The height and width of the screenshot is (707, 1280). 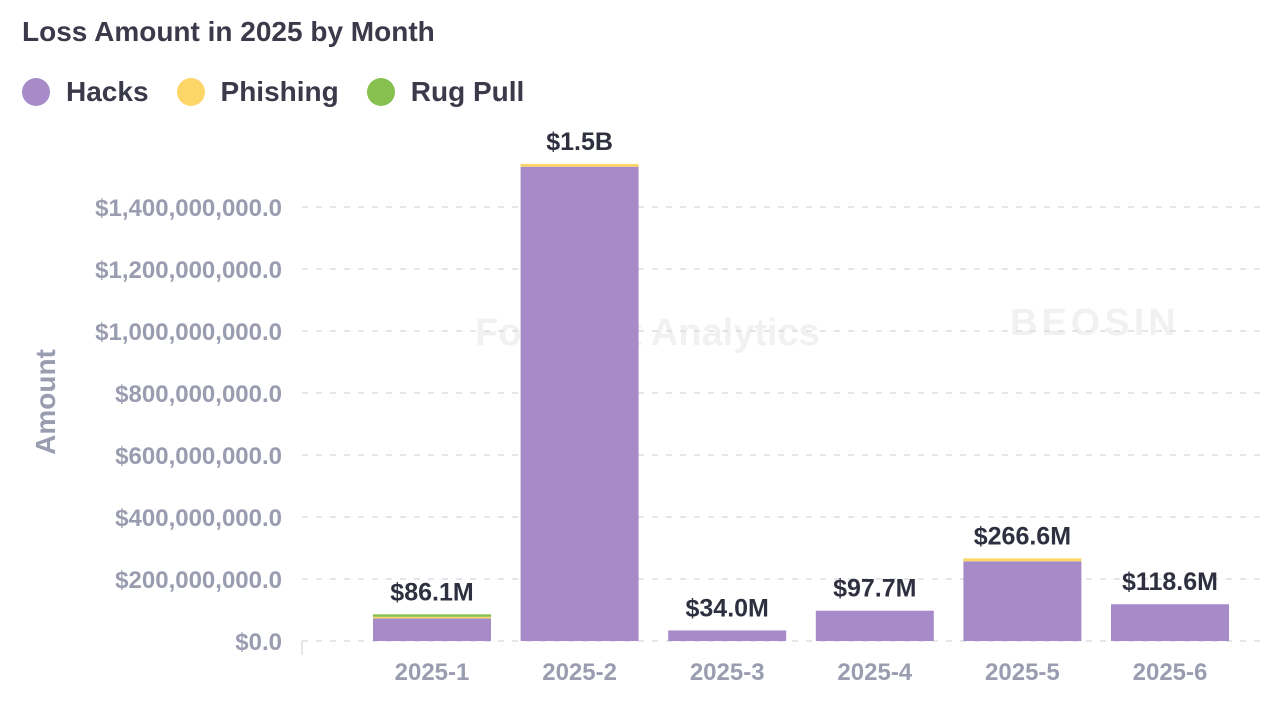 What do you see at coordinates (727, 608) in the screenshot?
I see `total-label: $34.0M` at bounding box center [727, 608].